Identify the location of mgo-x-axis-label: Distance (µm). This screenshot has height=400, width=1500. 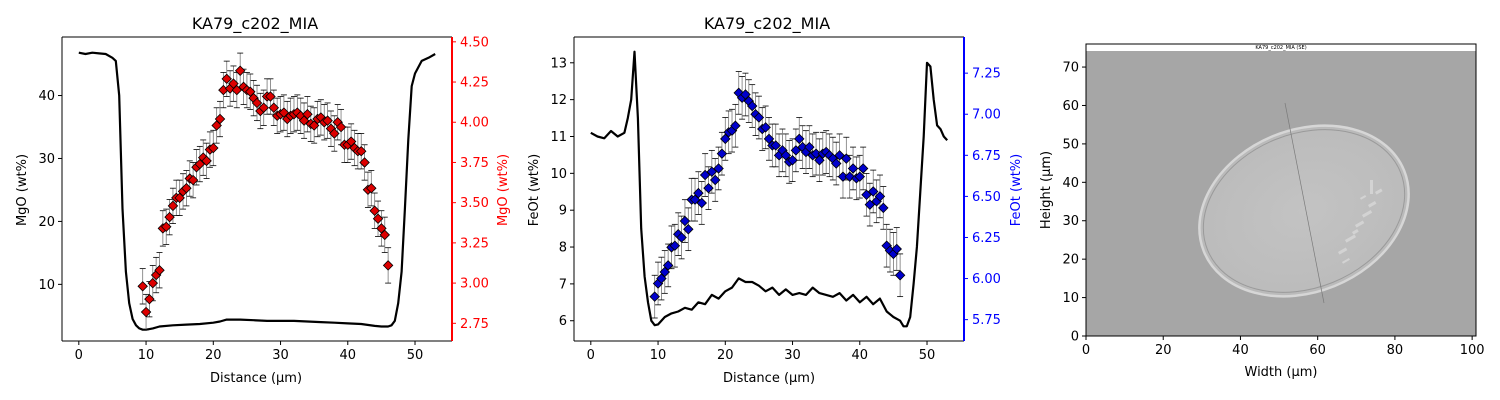
(256, 378).